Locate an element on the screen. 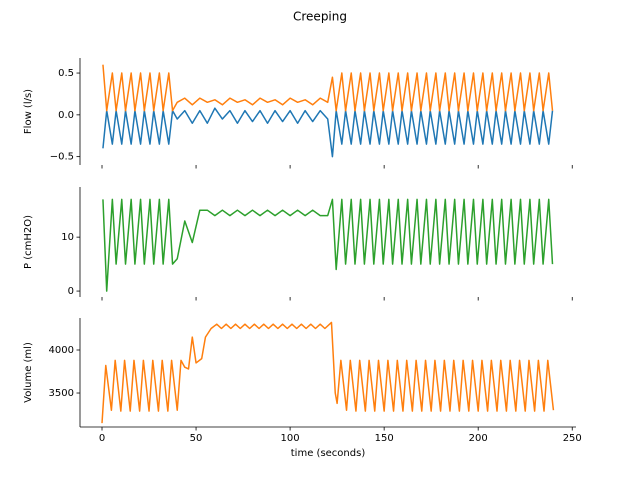 Image resolution: width=640 pixels, height=480 pixels. x-tick-label: 50 is located at coordinates (196, 438).